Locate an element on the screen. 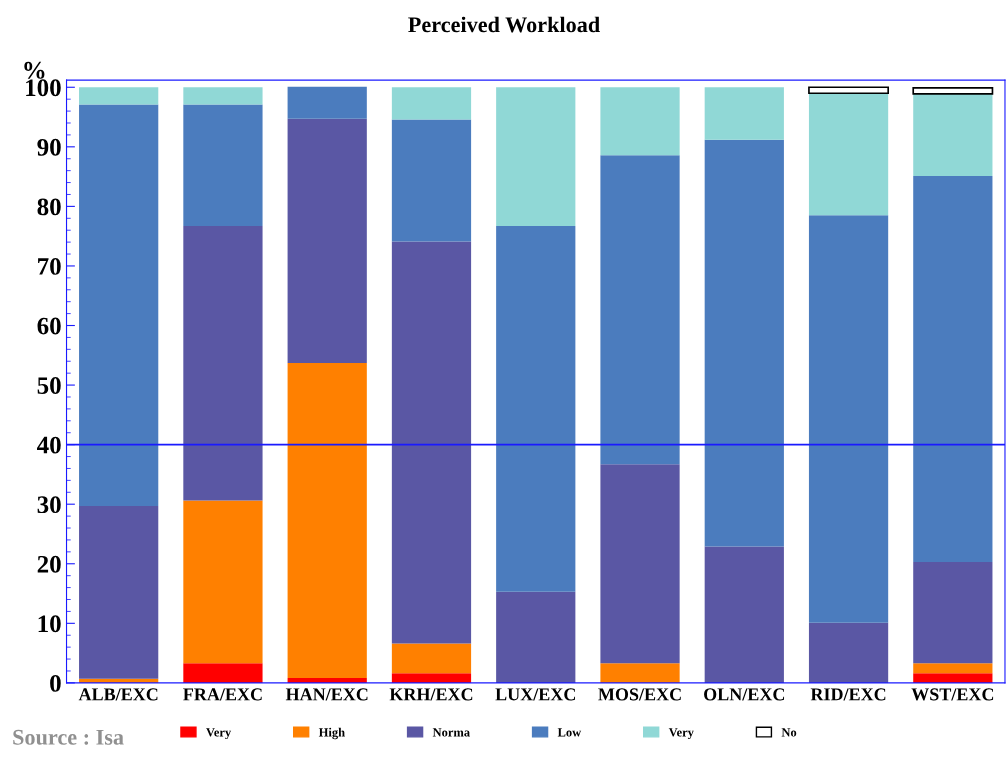 The height and width of the screenshot is (763, 1008). y-tick-label: 60 is located at coordinates (49, 326).